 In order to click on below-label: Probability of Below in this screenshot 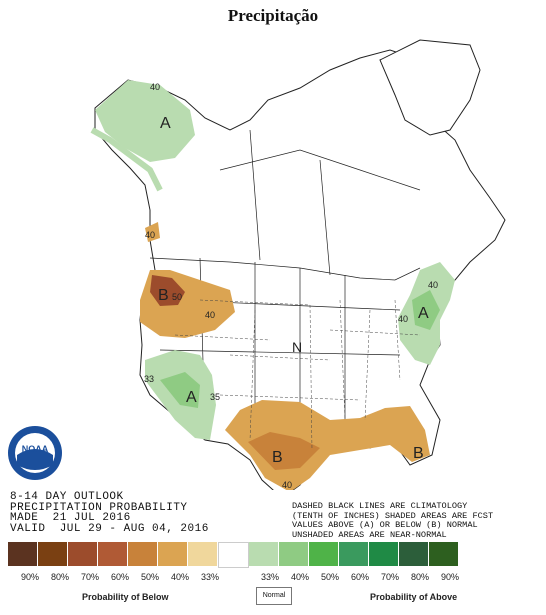, I will do `click(125, 597)`.